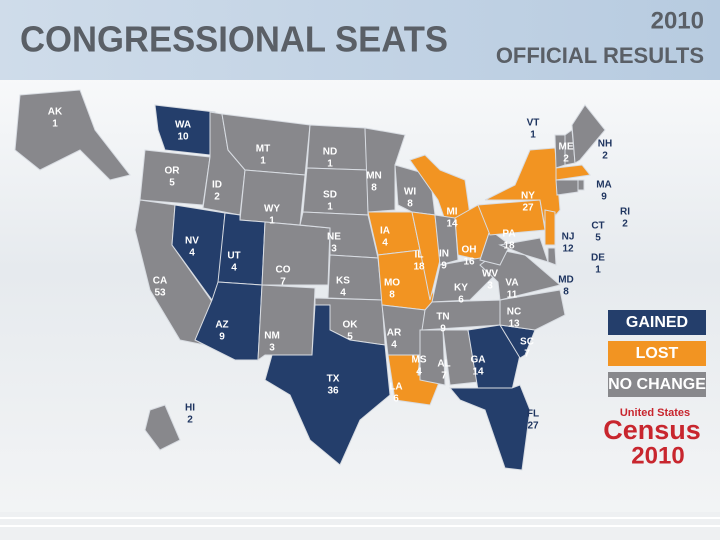 The height and width of the screenshot is (540, 720). I want to click on state-abbr: AR, so click(394, 333).